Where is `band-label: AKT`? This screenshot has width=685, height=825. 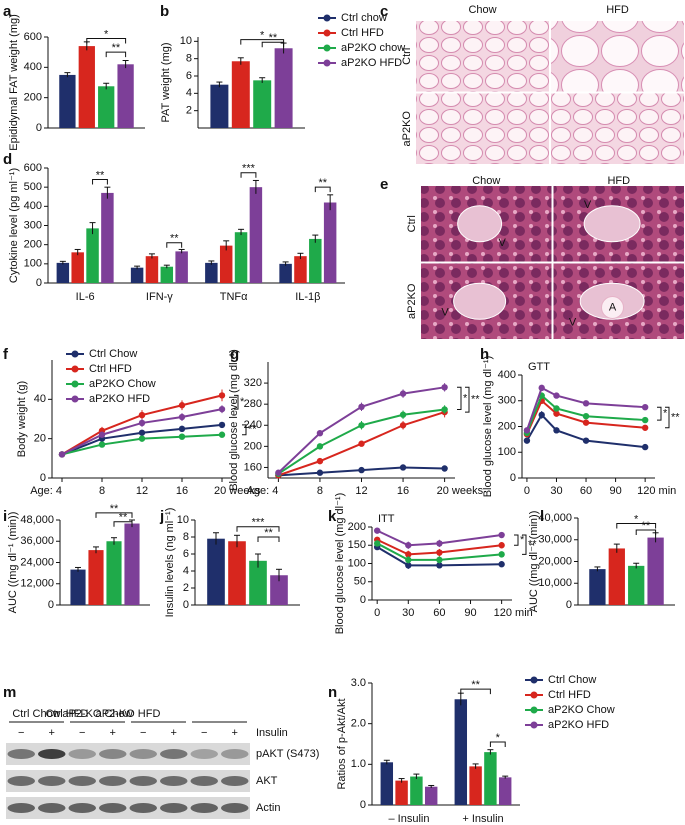 band-label: AKT is located at coordinates (267, 781).